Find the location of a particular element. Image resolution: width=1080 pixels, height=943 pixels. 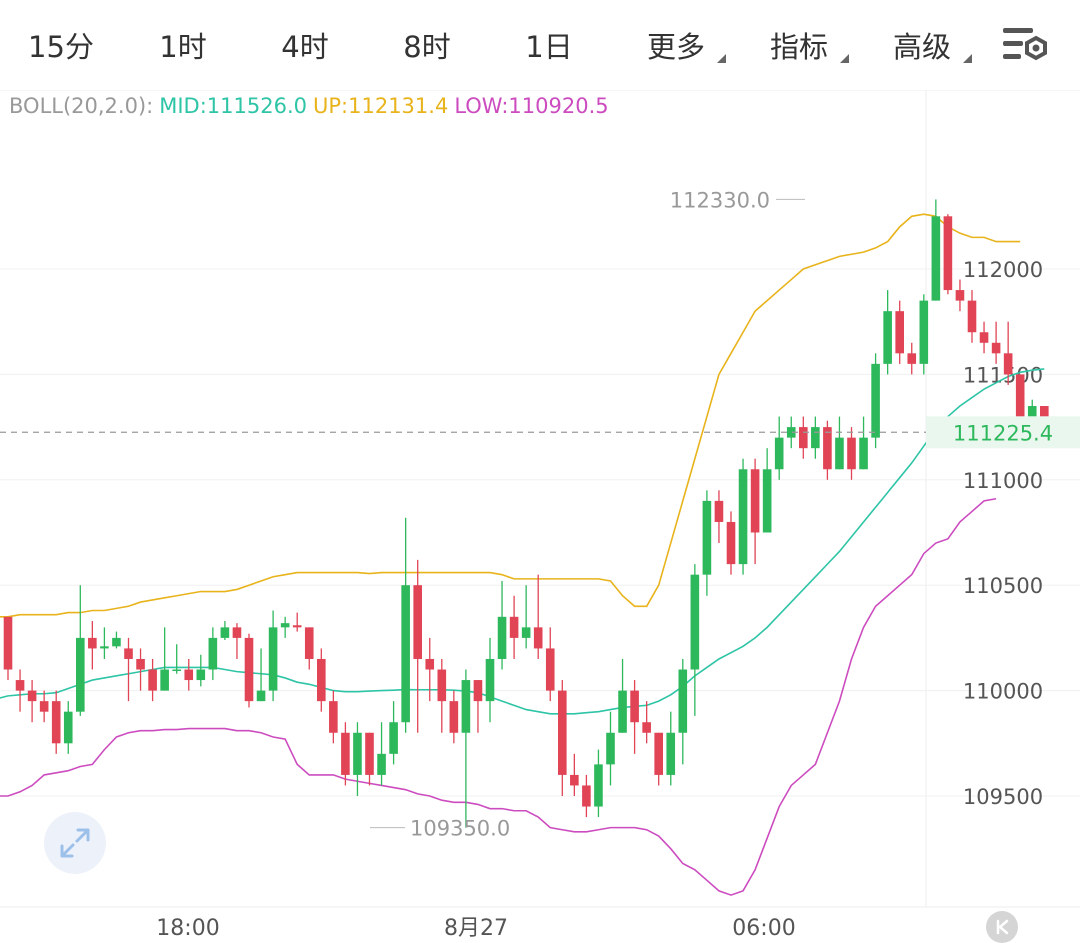

boll-up: UP:112131.4 is located at coordinates (381, 106).